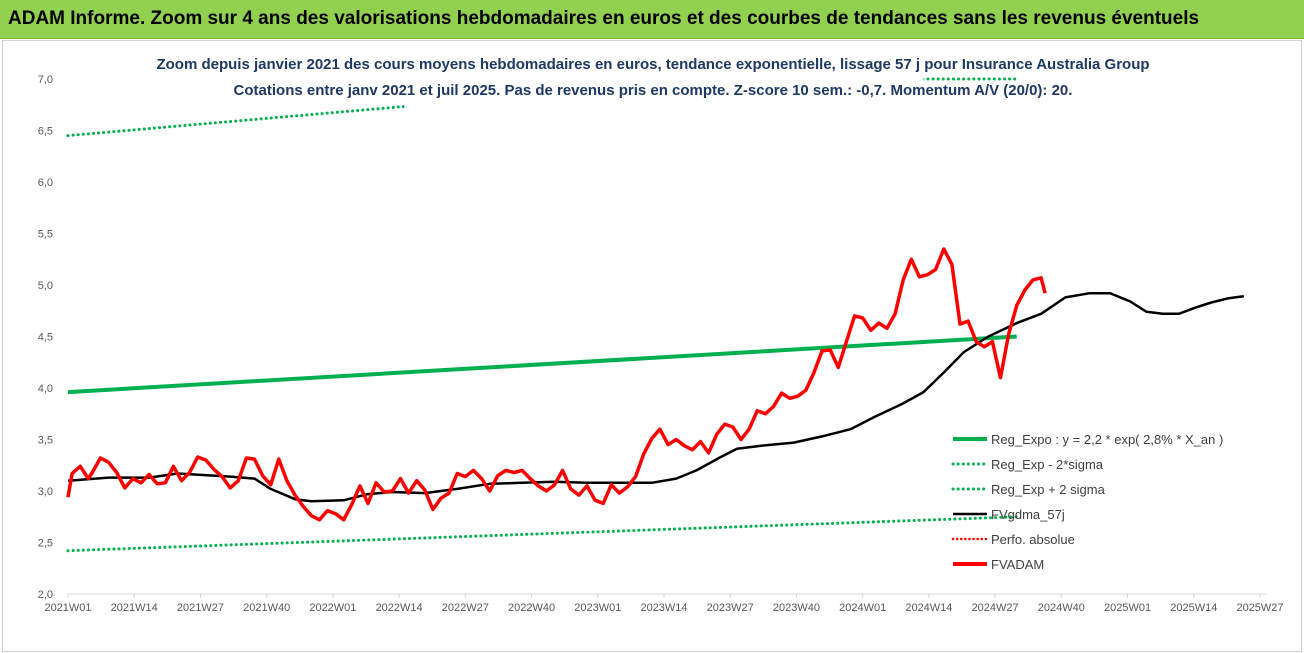 The width and height of the screenshot is (1304, 653). Describe the element at coordinates (531, 608) in the screenshot. I see `x-tick-label: 2022W40` at that location.